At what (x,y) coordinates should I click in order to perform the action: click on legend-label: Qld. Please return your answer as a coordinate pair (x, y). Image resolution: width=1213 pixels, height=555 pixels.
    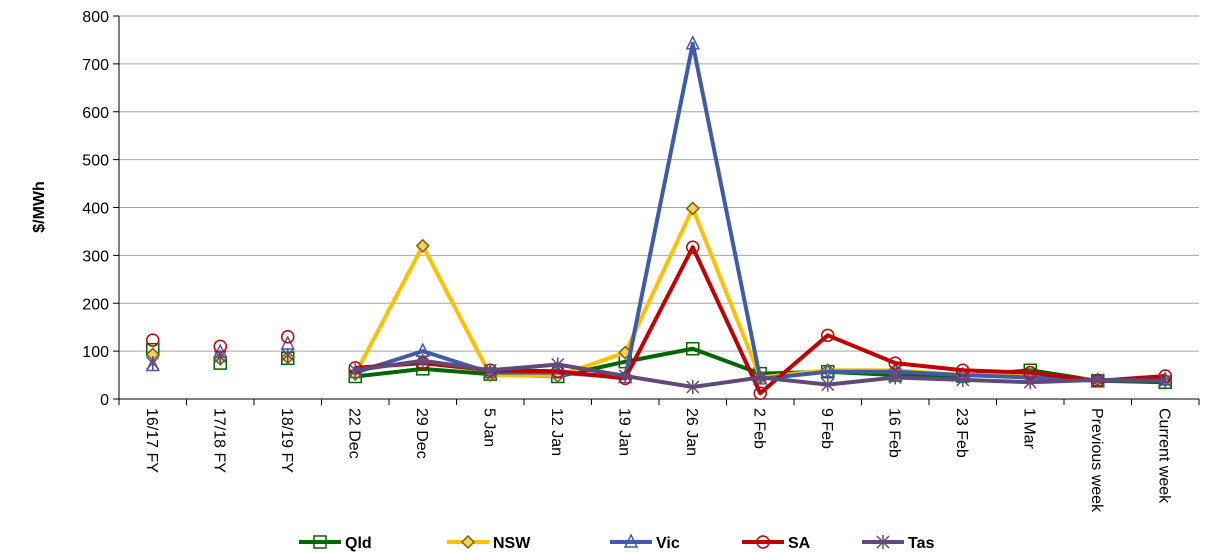
    Looking at the image, I should click on (358, 543).